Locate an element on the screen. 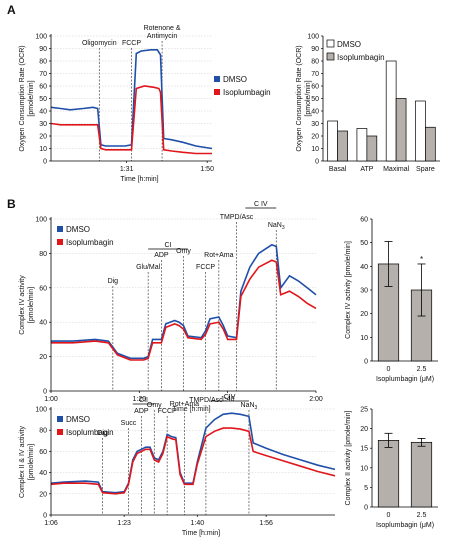  b3-y-tick-label: 20 is located at coordinates (43, 494).